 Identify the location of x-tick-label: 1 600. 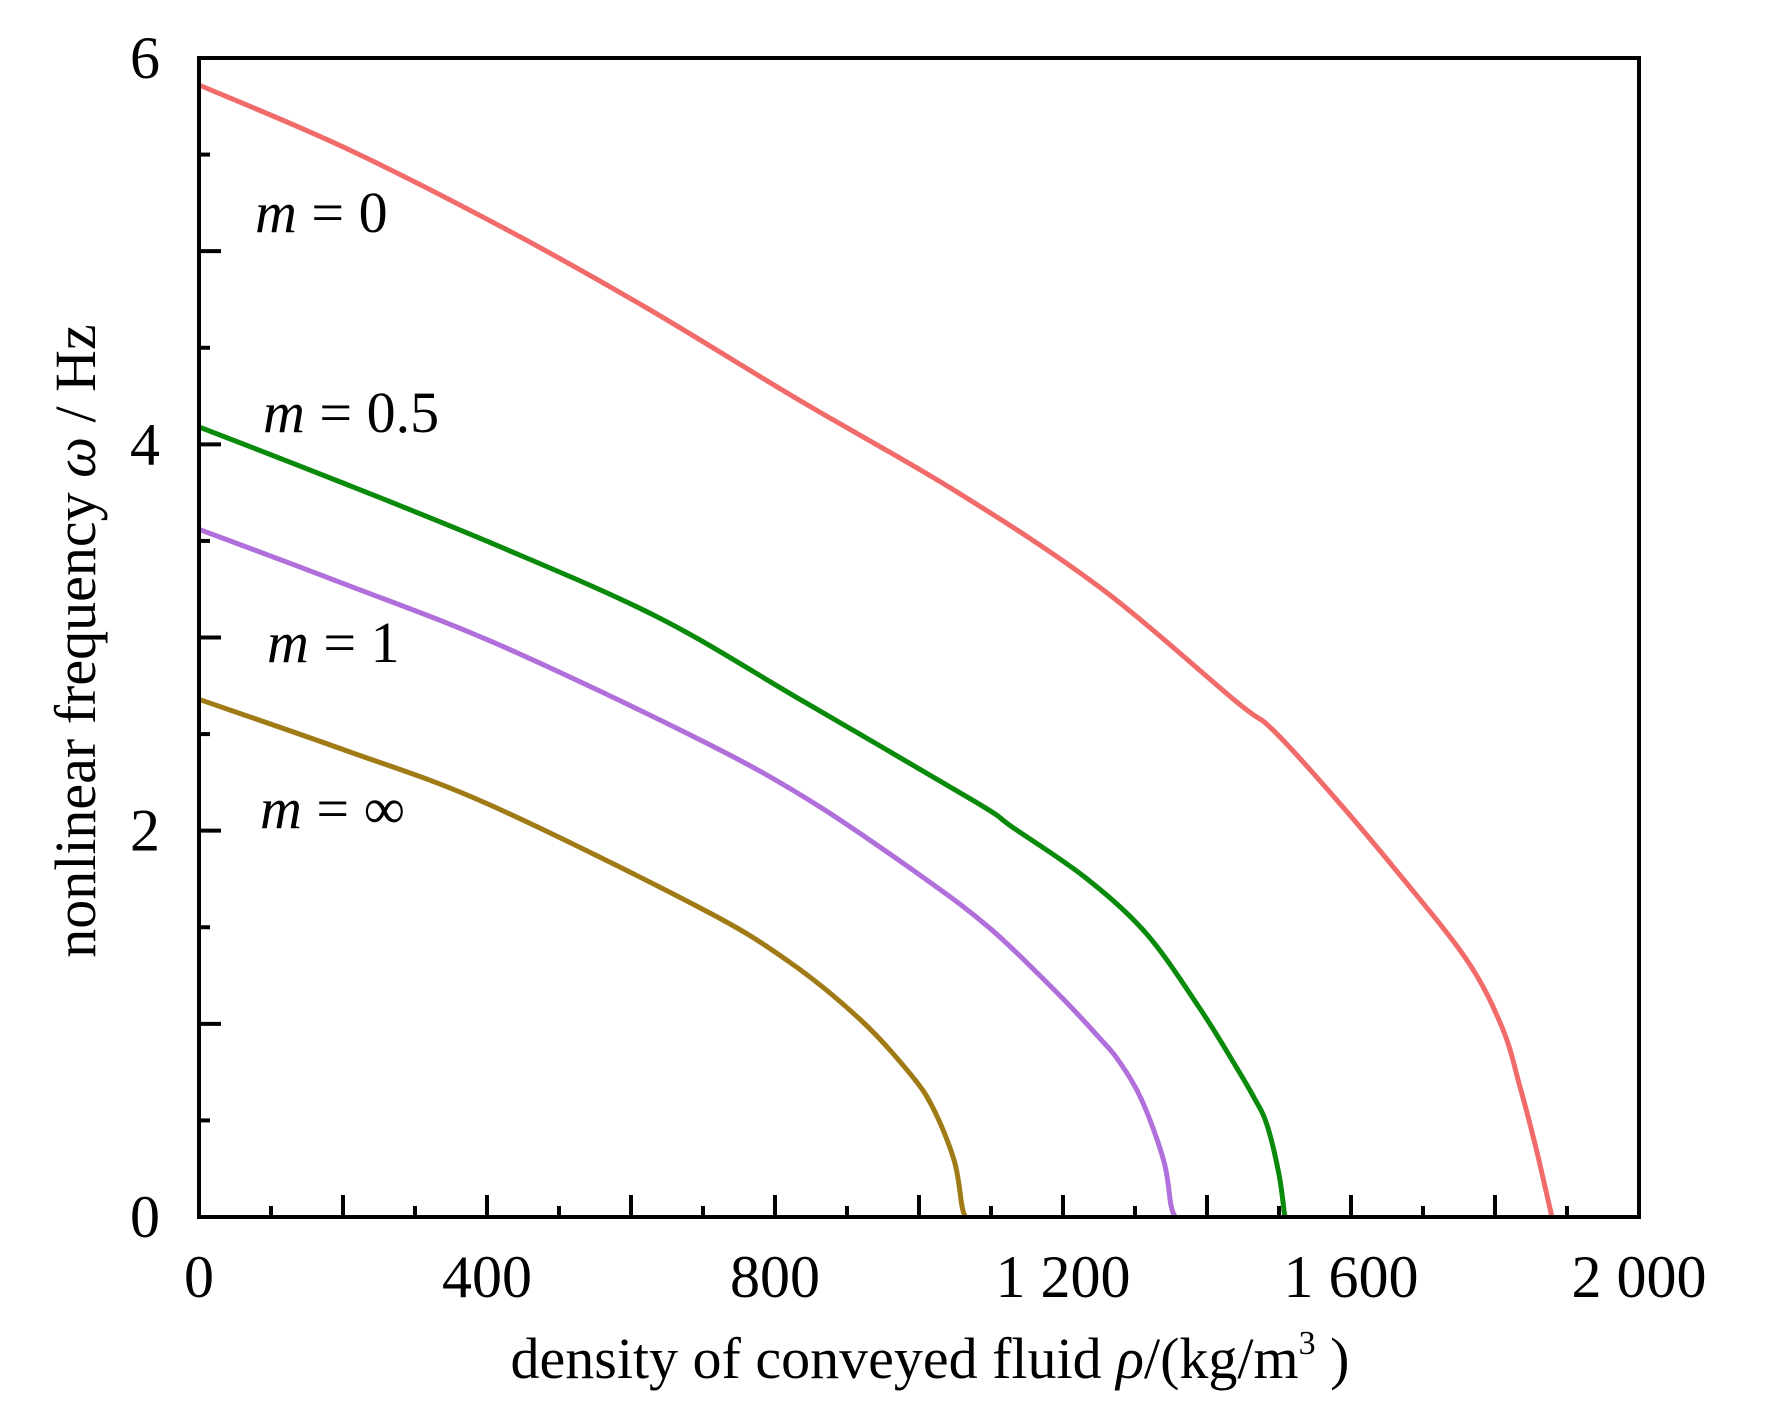
(1351, 1277).